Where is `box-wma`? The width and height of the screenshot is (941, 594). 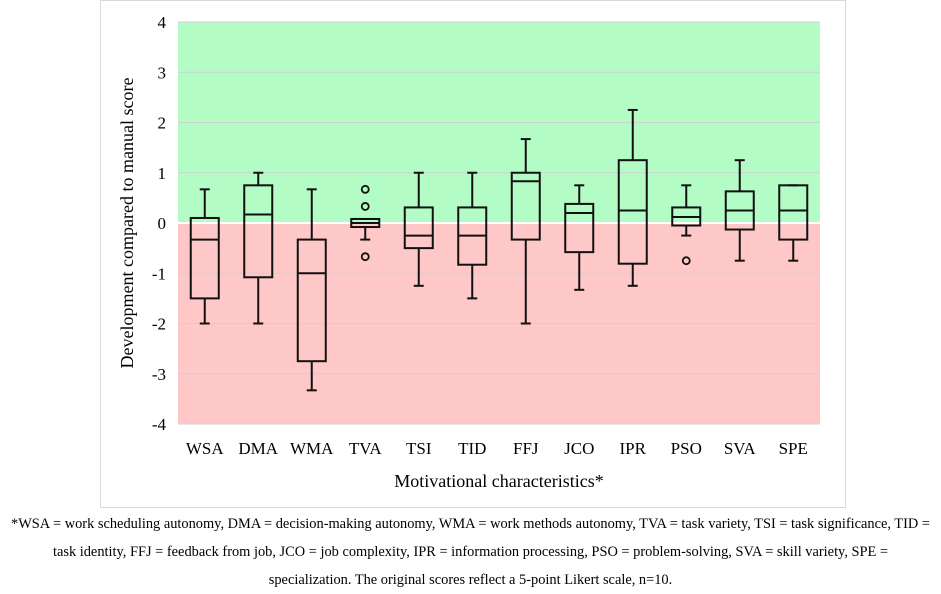
box-wma is located at coordinates (311, 300).